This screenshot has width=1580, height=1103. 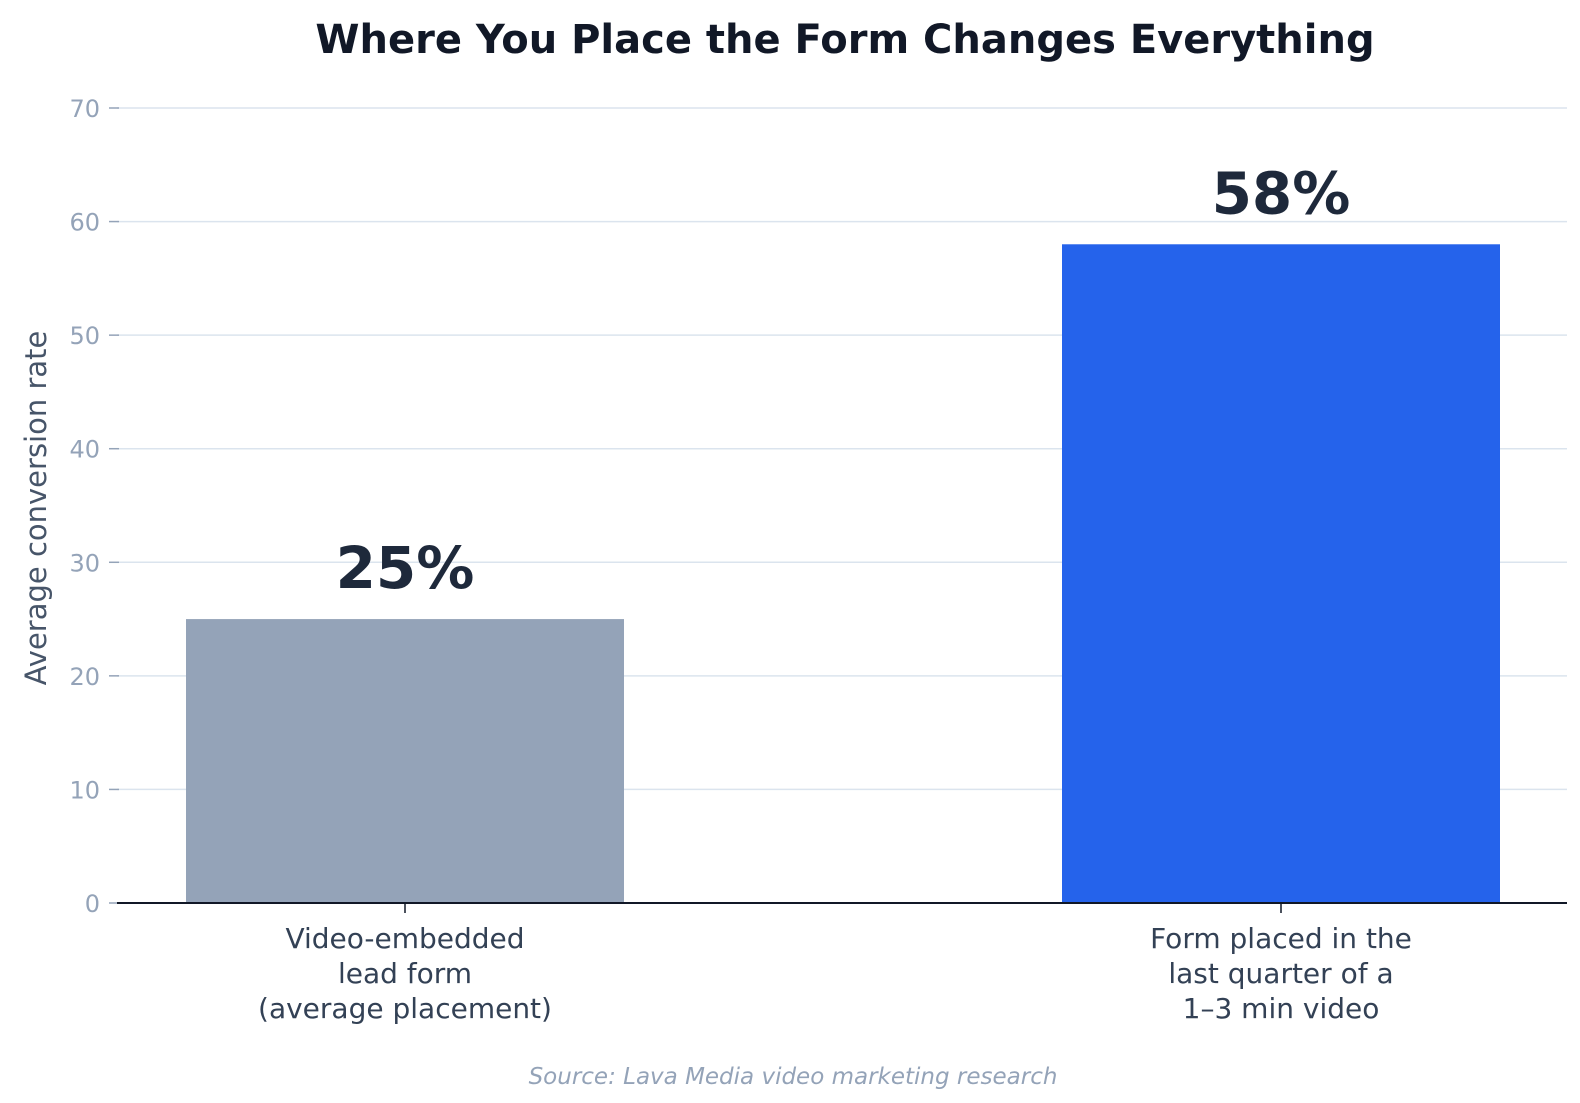 What do you see at coordinates (84, 790) in the screenshot?
I see `y-tick-label: 10` at bounding box center [84, 790].